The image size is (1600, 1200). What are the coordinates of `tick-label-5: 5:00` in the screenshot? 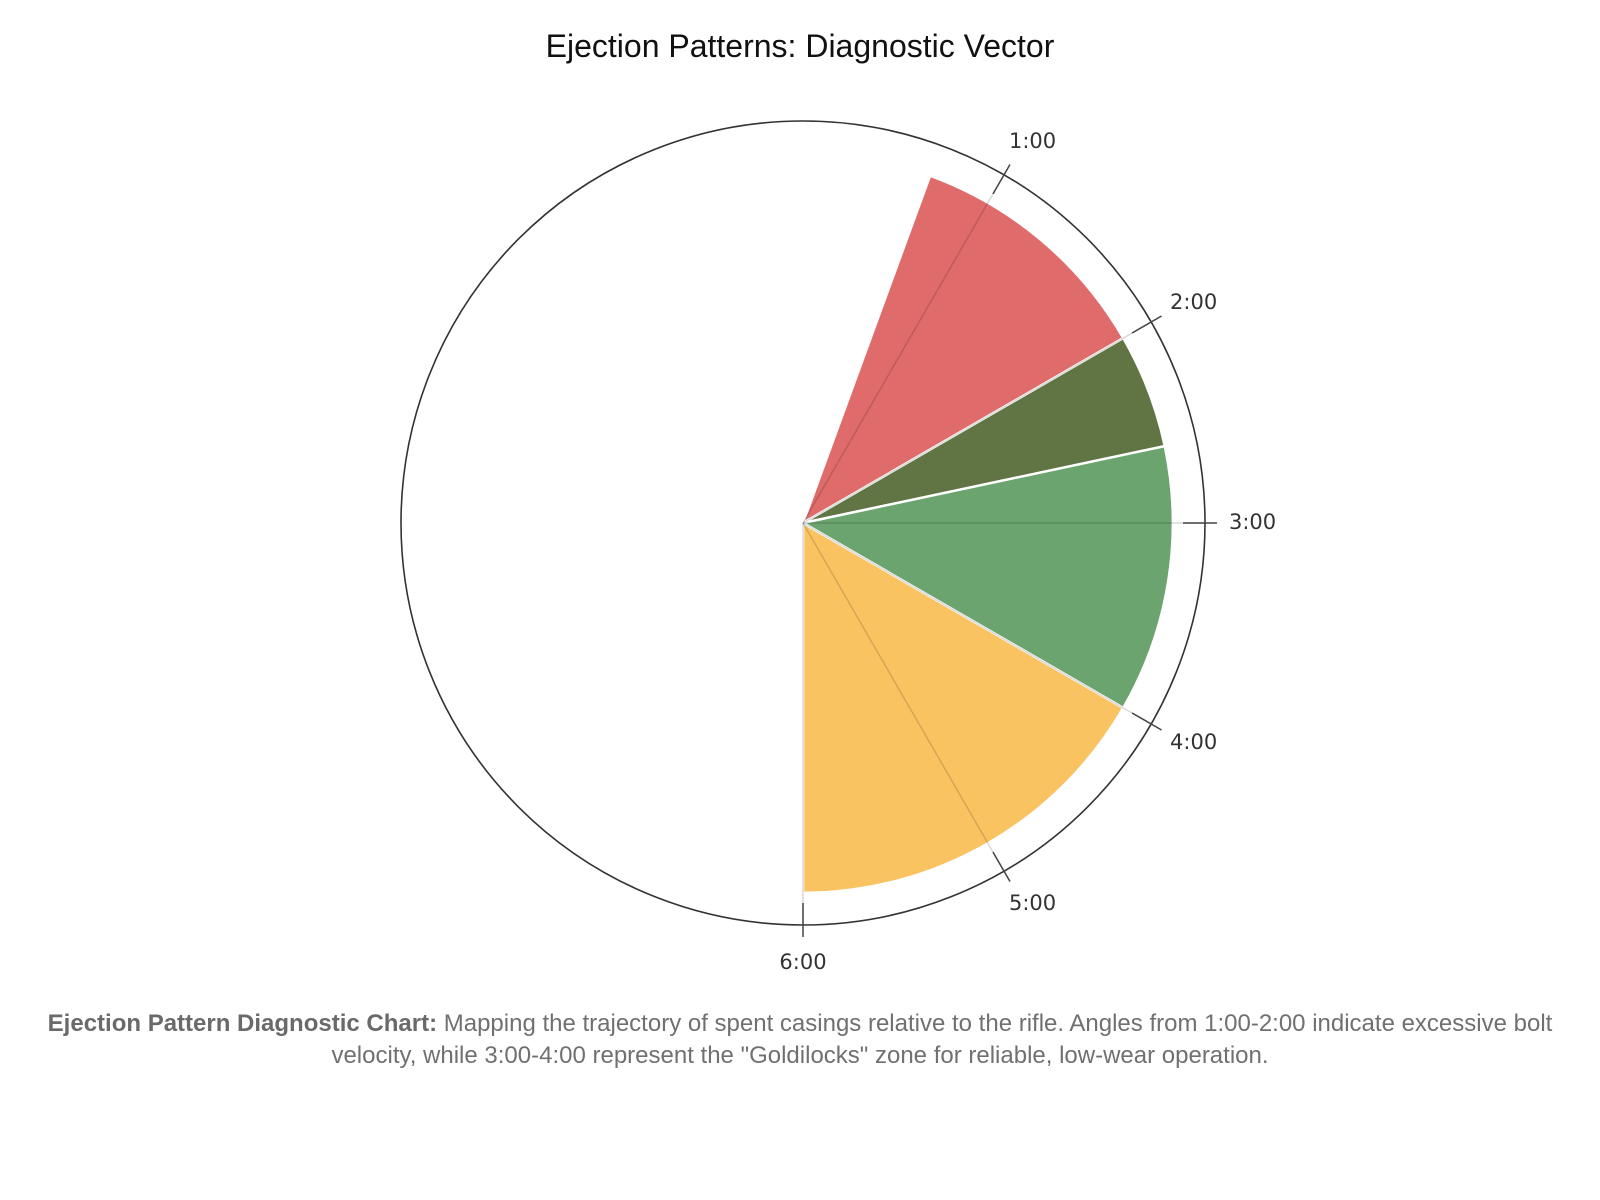 It's located at (1032, 903).